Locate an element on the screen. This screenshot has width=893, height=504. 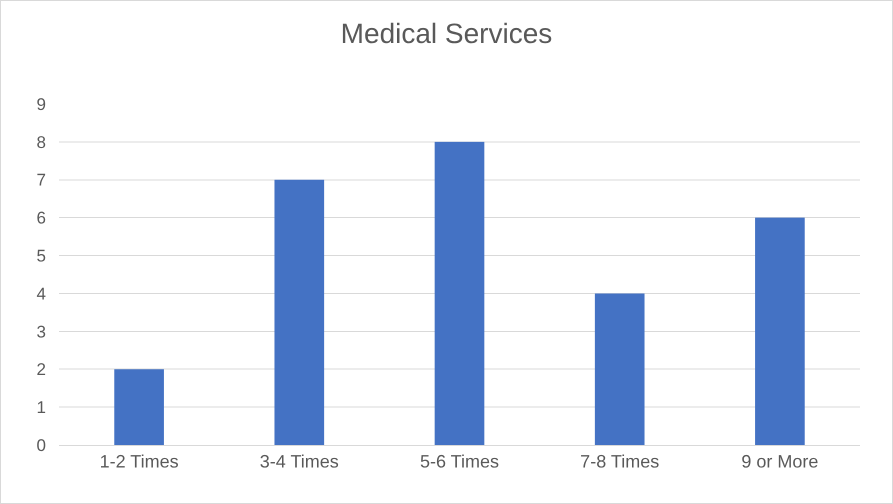
y-tick-label: 0 is located at coordinates (41, 445).